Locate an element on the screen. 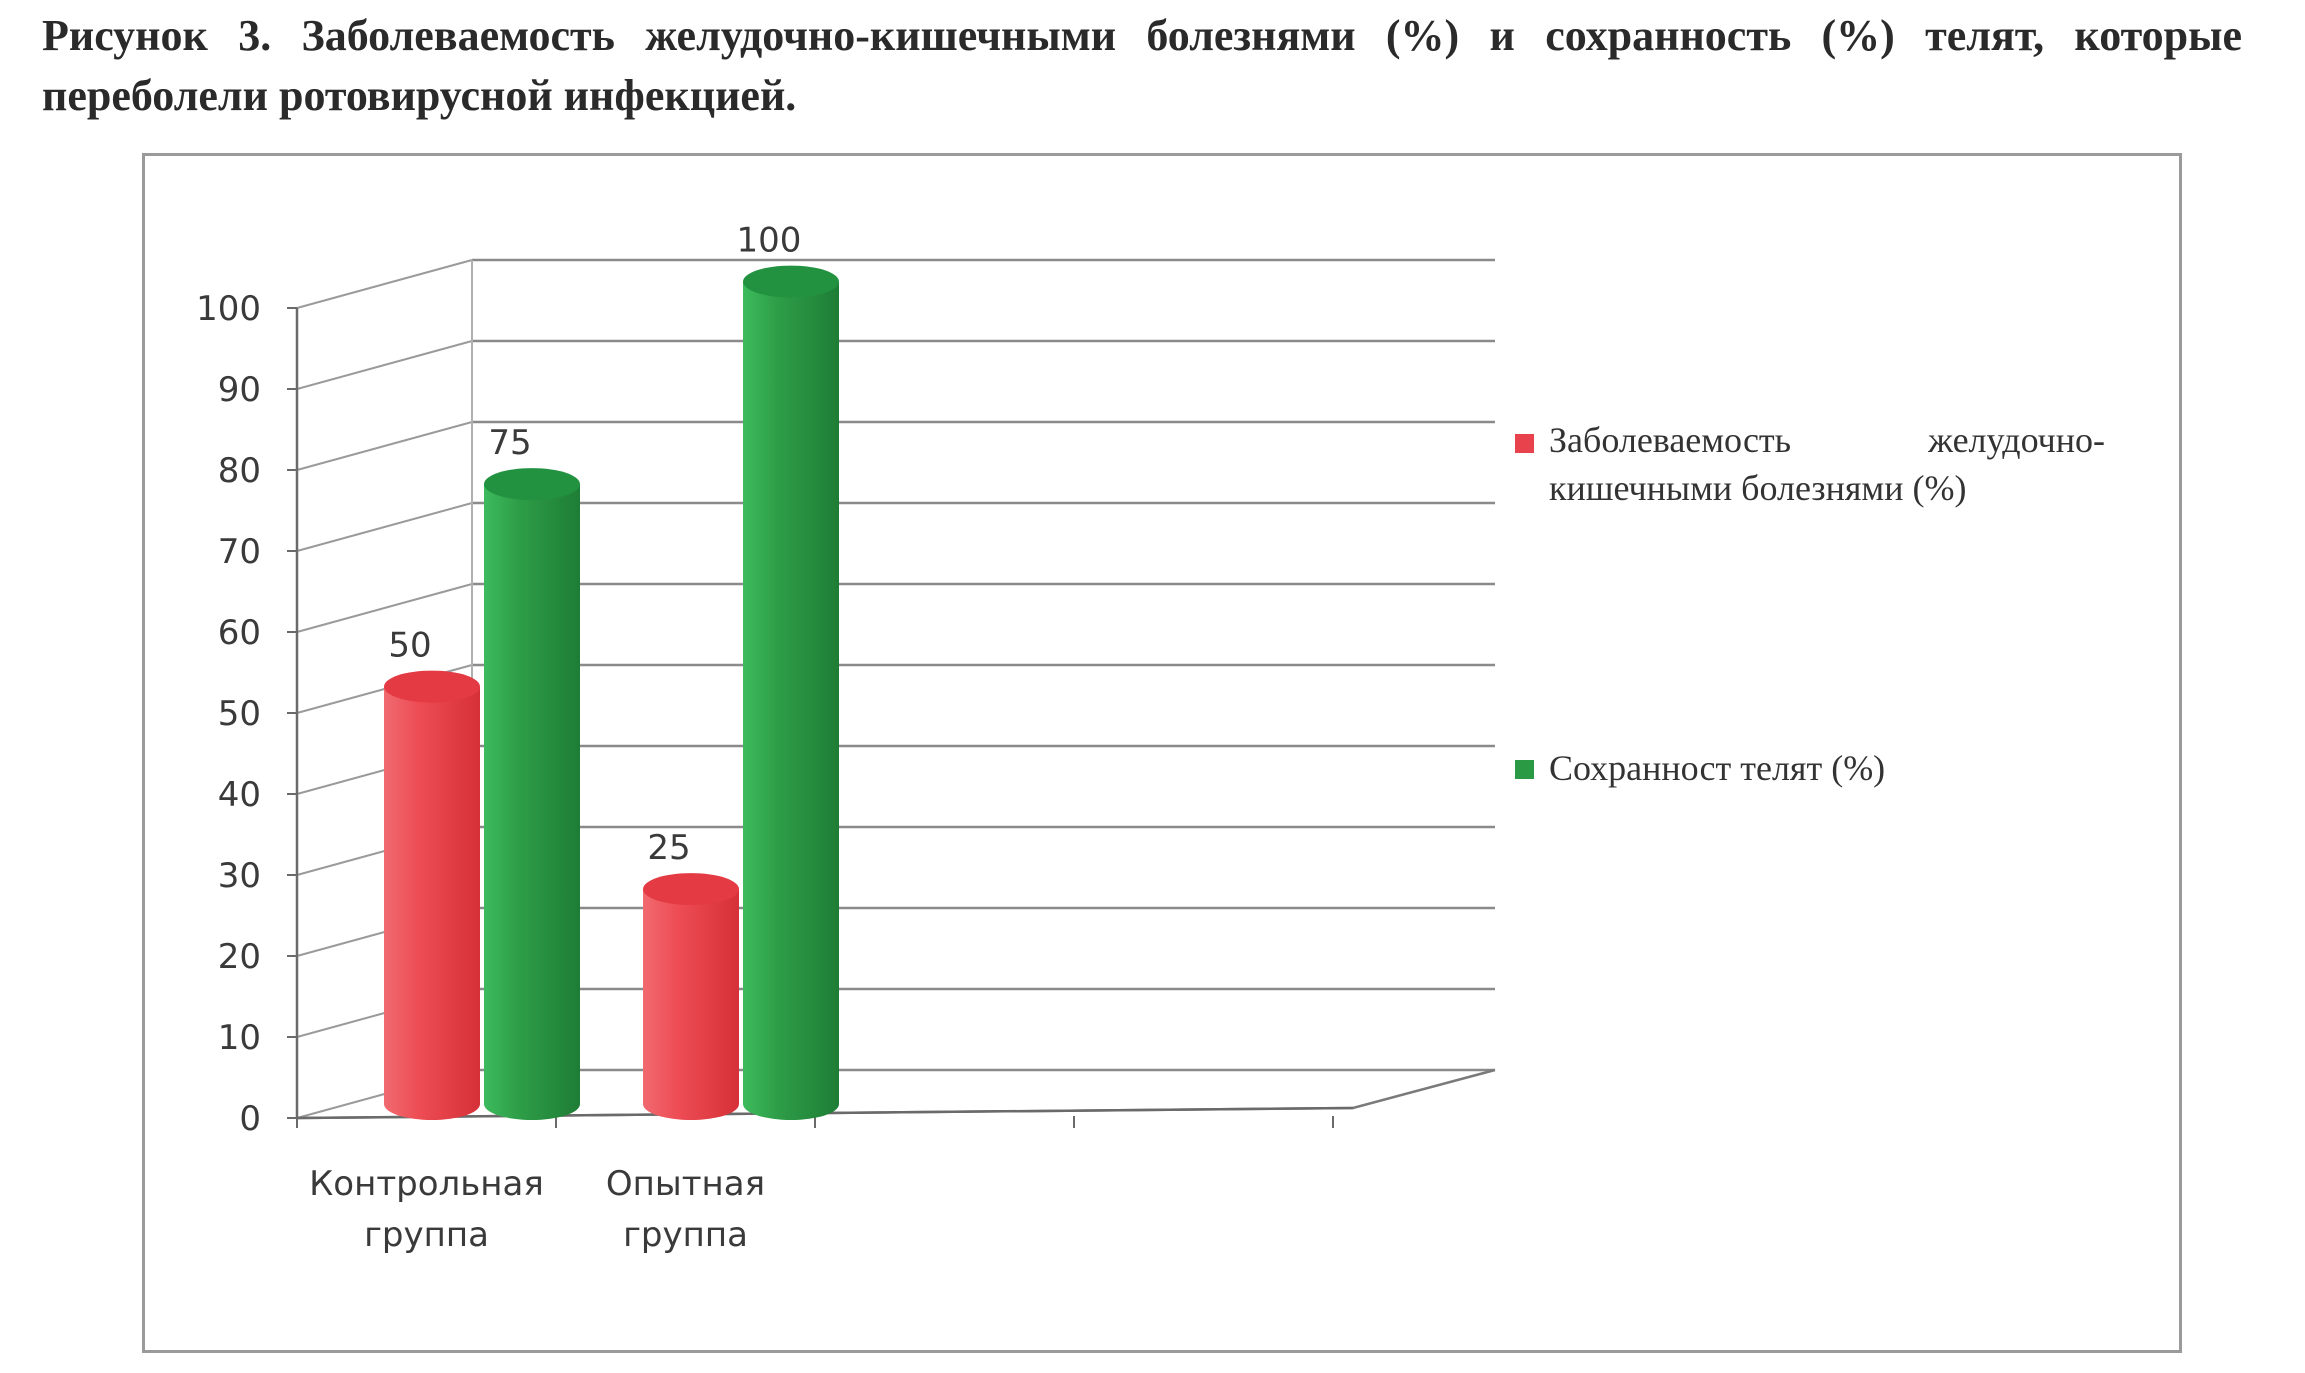  y-tick-label: 80 is located at coordinates (239, 471).